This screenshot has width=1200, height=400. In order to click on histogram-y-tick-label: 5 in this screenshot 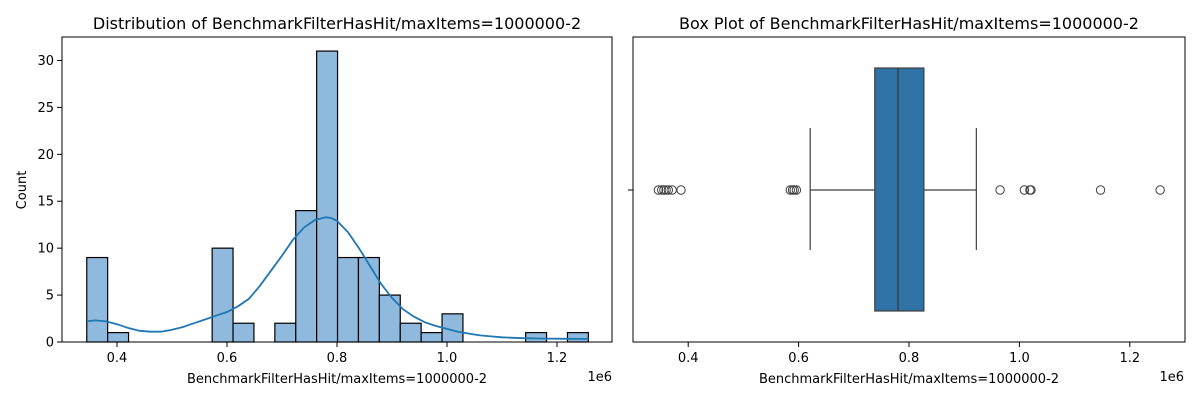, I will do `click(50, 296)`.